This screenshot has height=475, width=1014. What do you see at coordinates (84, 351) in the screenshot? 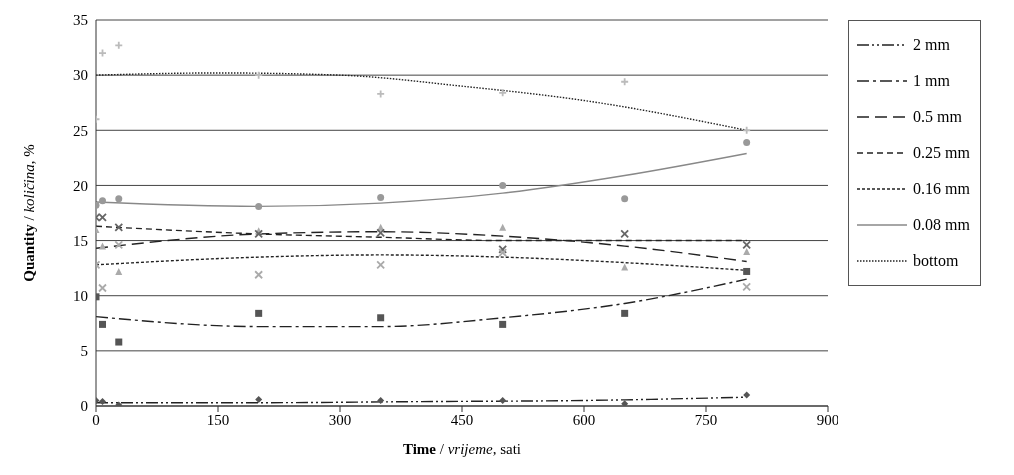
I see `y-tick-label: 5` at bounding box center [84, 351].